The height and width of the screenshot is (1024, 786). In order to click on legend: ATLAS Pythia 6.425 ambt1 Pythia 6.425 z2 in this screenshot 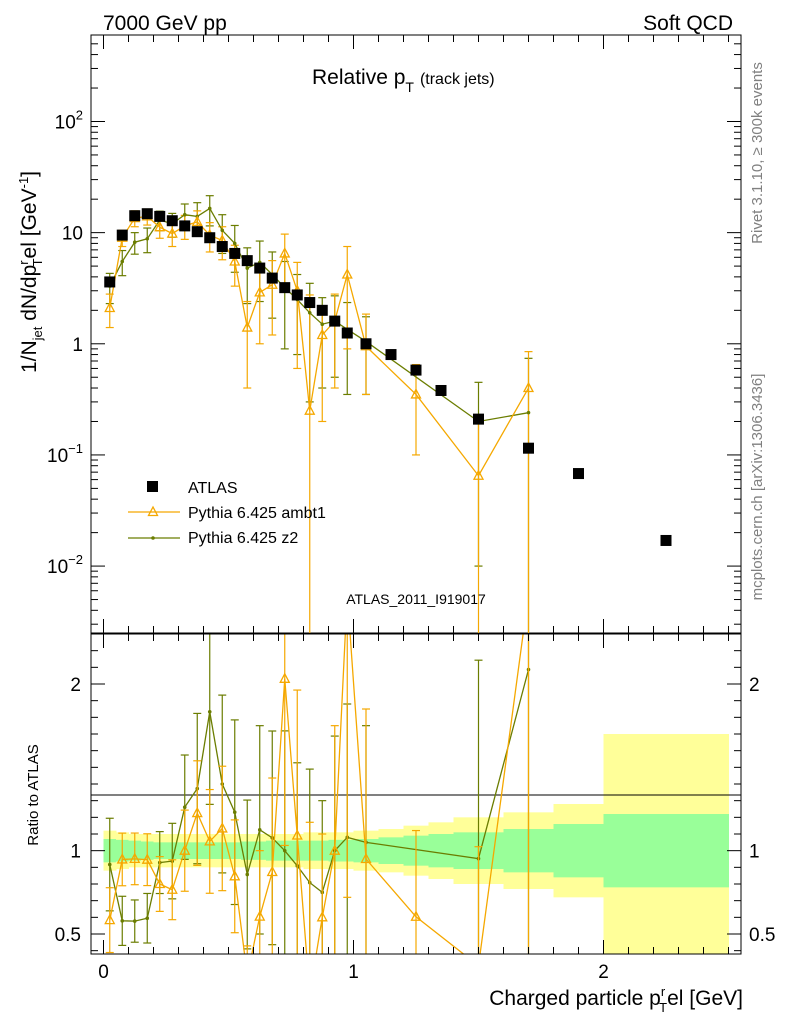, I will do `click(227, 513)`.